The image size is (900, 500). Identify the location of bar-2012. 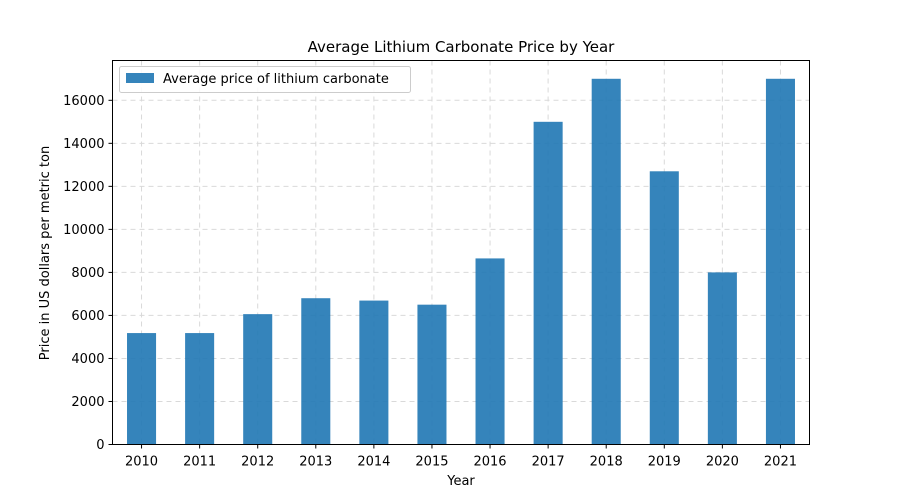
(258, 379).